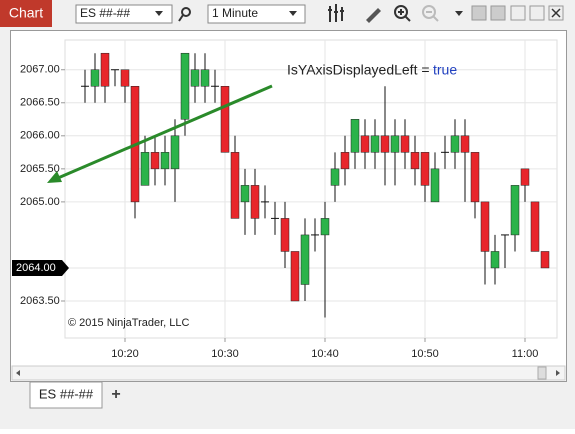 This screenshot has height=434, width=575. What do you see at coordinates (336, 13) in the screenshot?
I see `bars-icon` at bounding box center [336, 13].